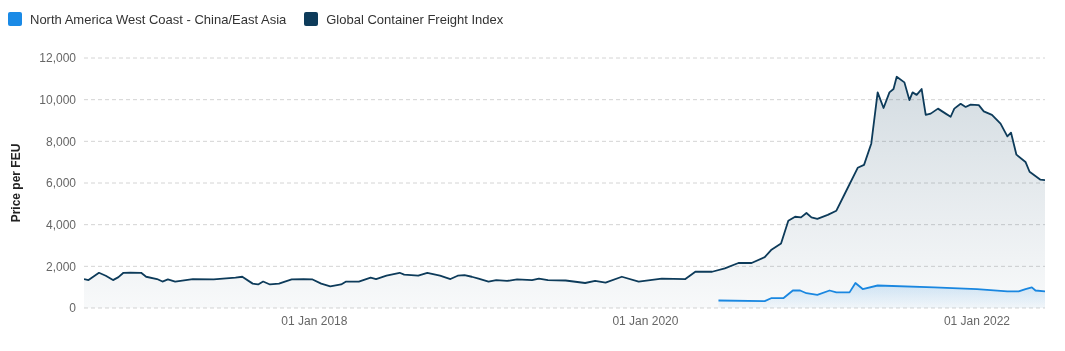 The height and width of the screenshot is (351, 1065). Describe the element at coordinates (58, 58) in the screenshot. I see `y-tick-label: 12,000` at that location.